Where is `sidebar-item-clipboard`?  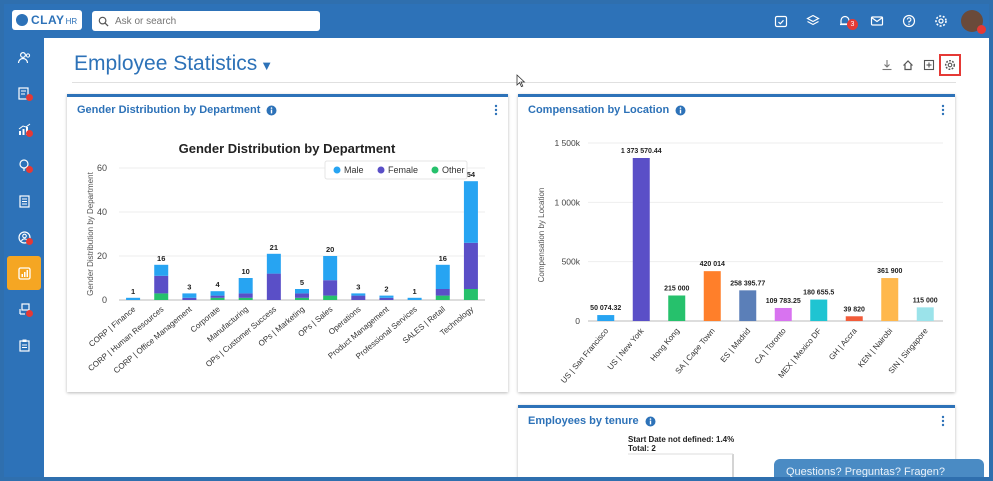
sidebar-item-clipboard is located at coordinates (24, 345).